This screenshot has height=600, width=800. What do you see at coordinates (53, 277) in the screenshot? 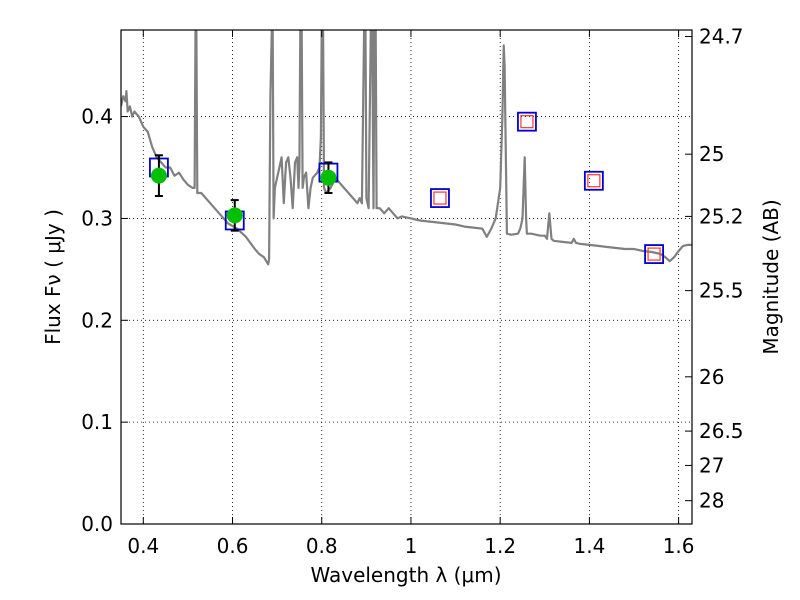
I see `y-axis-title: Flux Fν ( μJy )` at bounding box center [53, 277].